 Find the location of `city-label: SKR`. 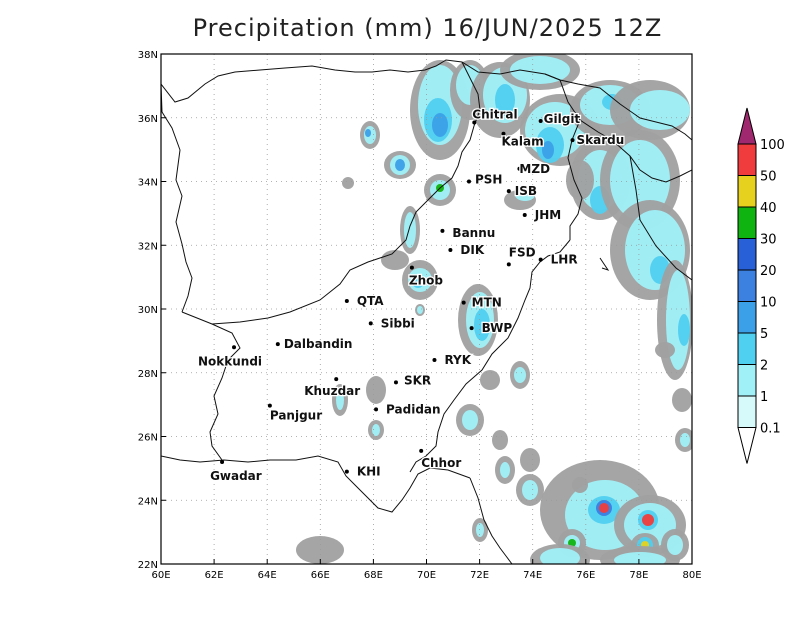

city-label: SKR is located at coordinates (417, 380).